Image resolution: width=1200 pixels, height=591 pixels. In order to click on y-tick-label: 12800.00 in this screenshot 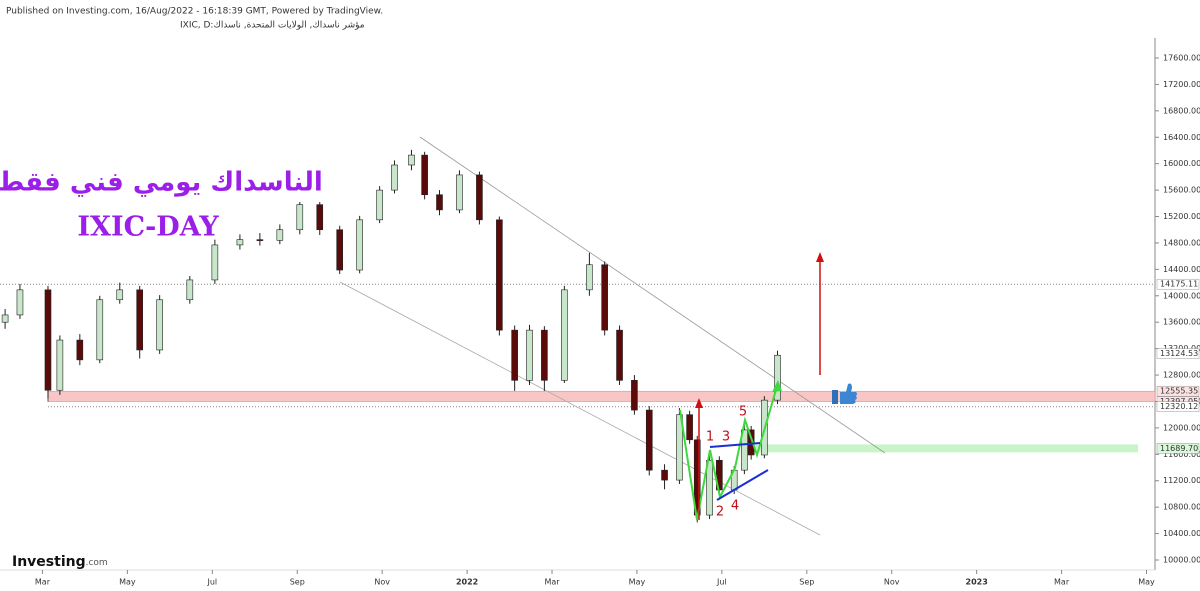, I will do `click(1181, 375)`.